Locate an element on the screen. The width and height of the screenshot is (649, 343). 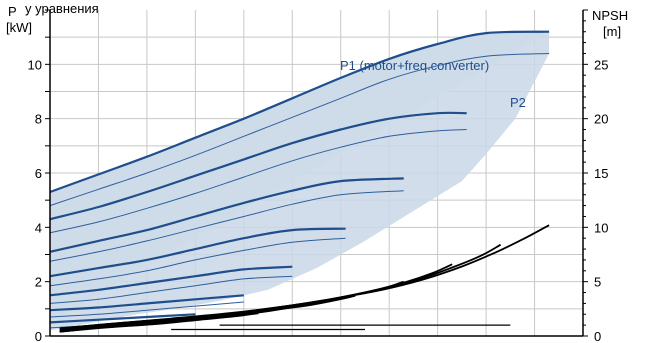
right-axis-unit: [m] is located at coordinates (612, 31).